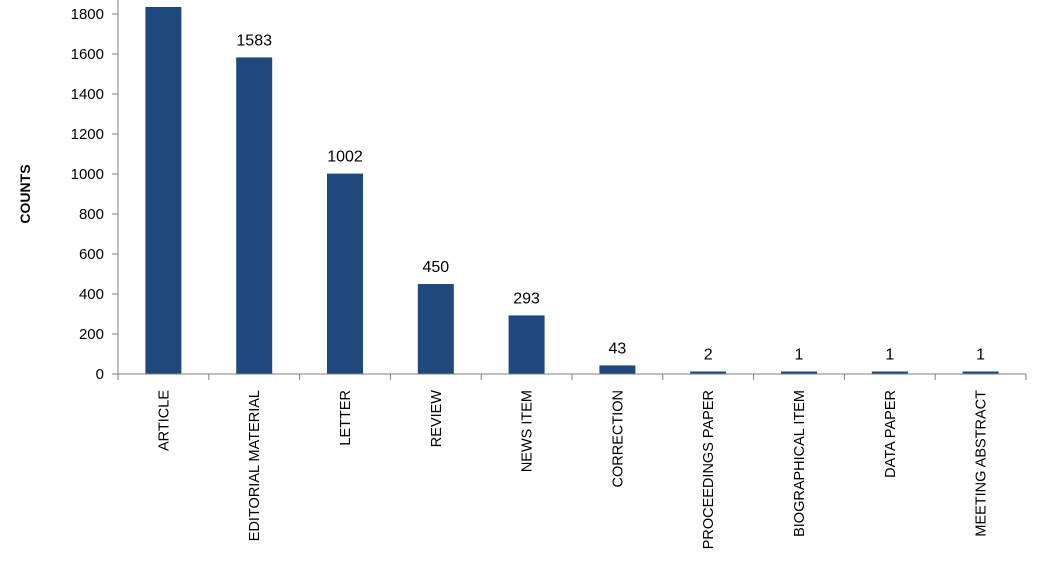 This screenshot has height=576, width=1038. I want to click on bar-value-label: 1002, so click(345, 157).